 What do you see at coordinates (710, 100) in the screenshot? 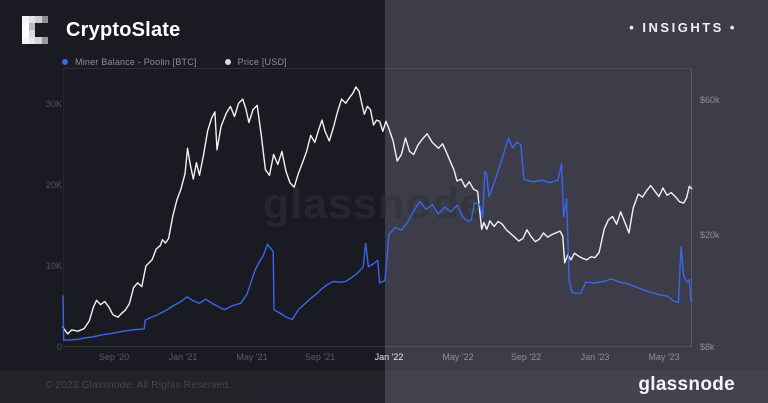
I see `right-axis-tick-label: $60k` at bounding box center [710, 100].